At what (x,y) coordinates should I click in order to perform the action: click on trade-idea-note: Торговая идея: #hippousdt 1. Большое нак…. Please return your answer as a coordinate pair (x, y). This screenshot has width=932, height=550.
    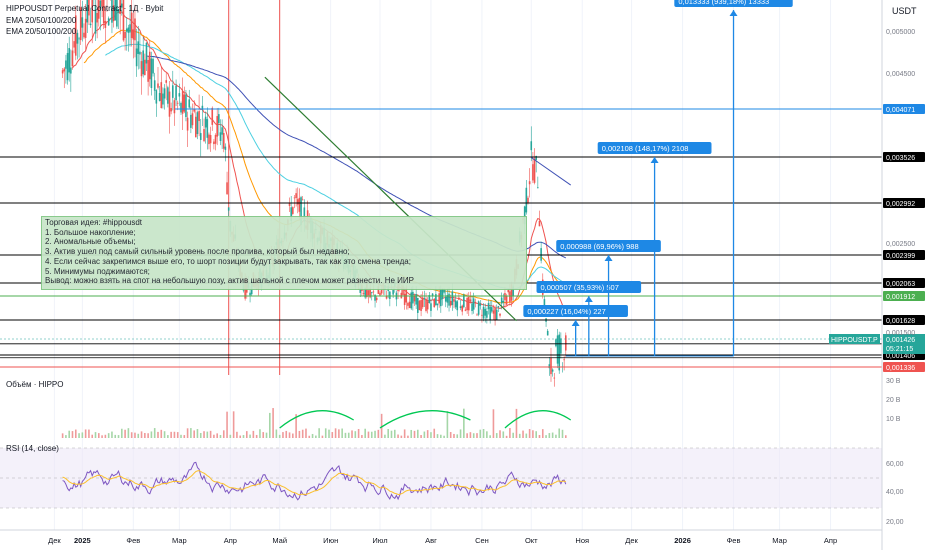
    Looking at the image, I should click on (284, 253).